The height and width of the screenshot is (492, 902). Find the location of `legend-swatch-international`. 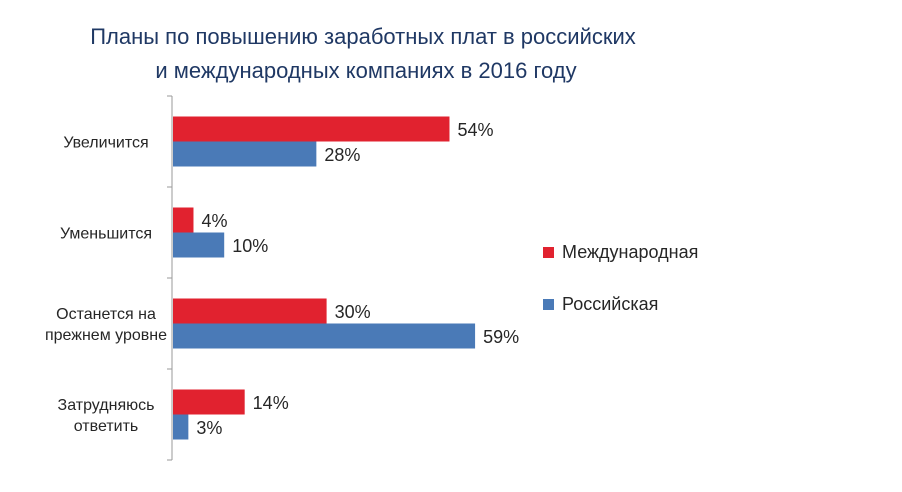

legend-swatch-international is located at coordinates (548, 252).